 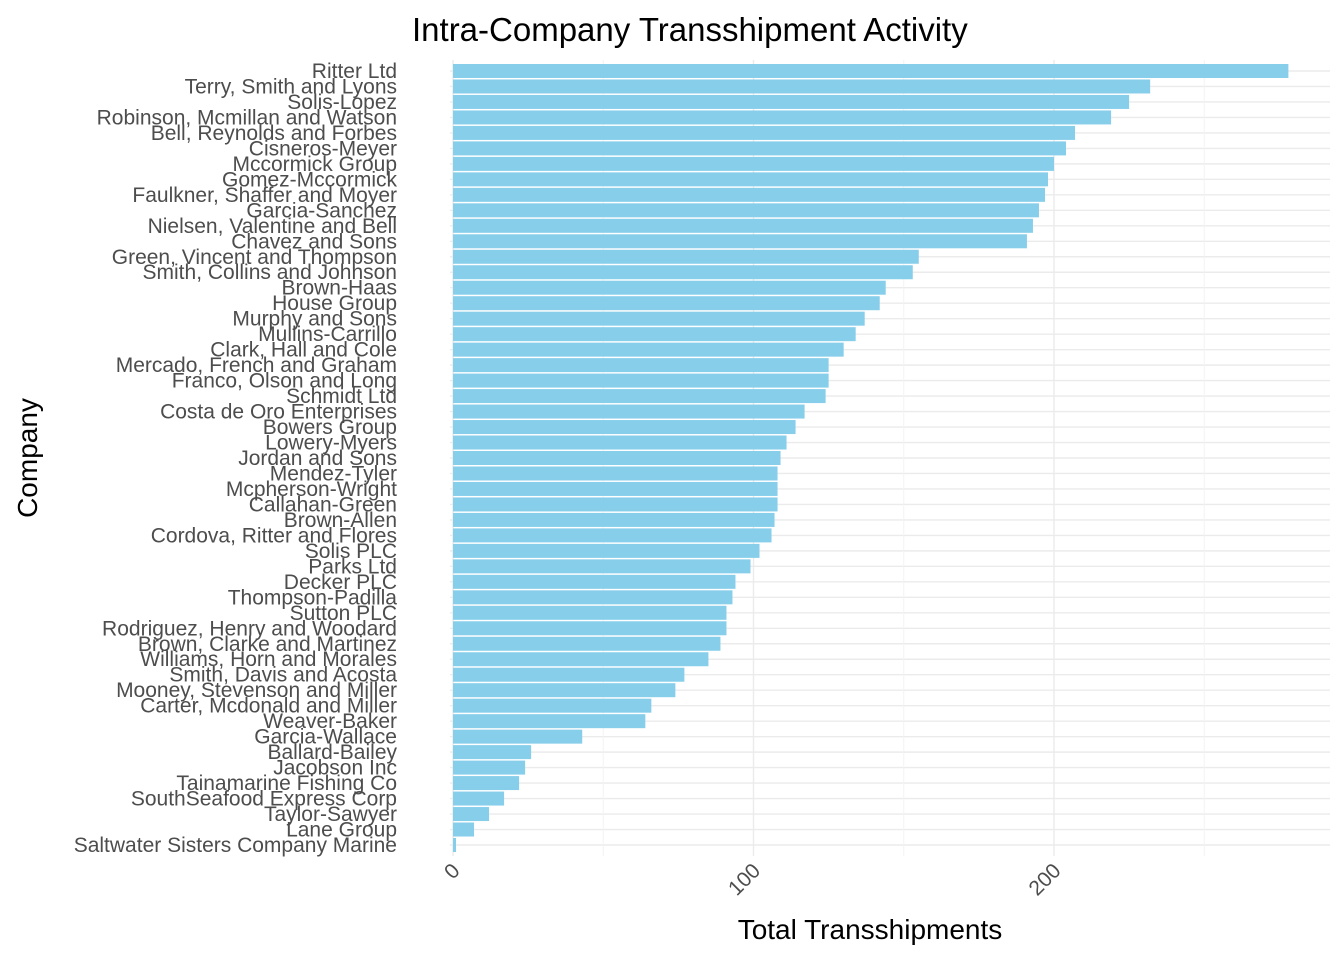 I want to click on y-tick-label: Taylor-Sawyer, so click(x=330, y=814).